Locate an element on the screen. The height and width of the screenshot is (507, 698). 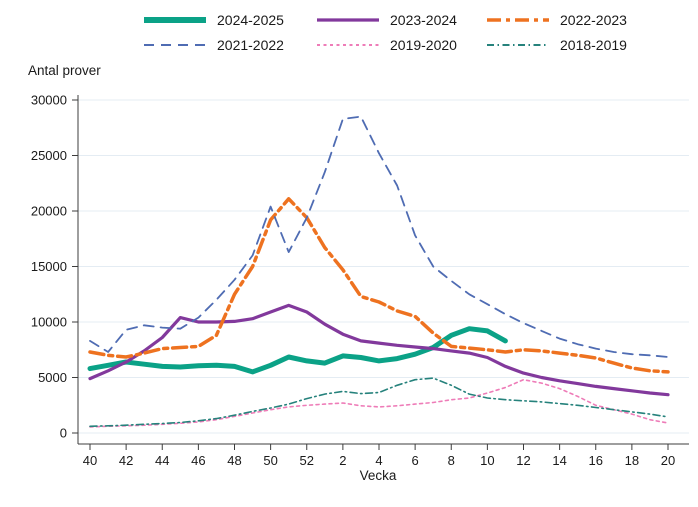
x-tick-label-52: 52 is located at coordinates (307, 460).